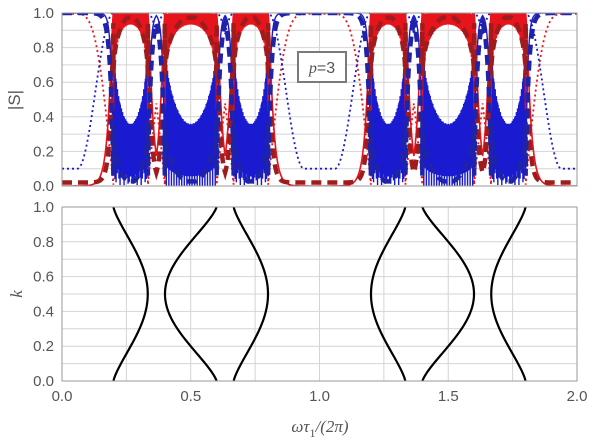  What do you see at coordinates (43, 48) in the screenshot?
I see `top-y-tick-label: 0.8` at bounding box center [43, 48].